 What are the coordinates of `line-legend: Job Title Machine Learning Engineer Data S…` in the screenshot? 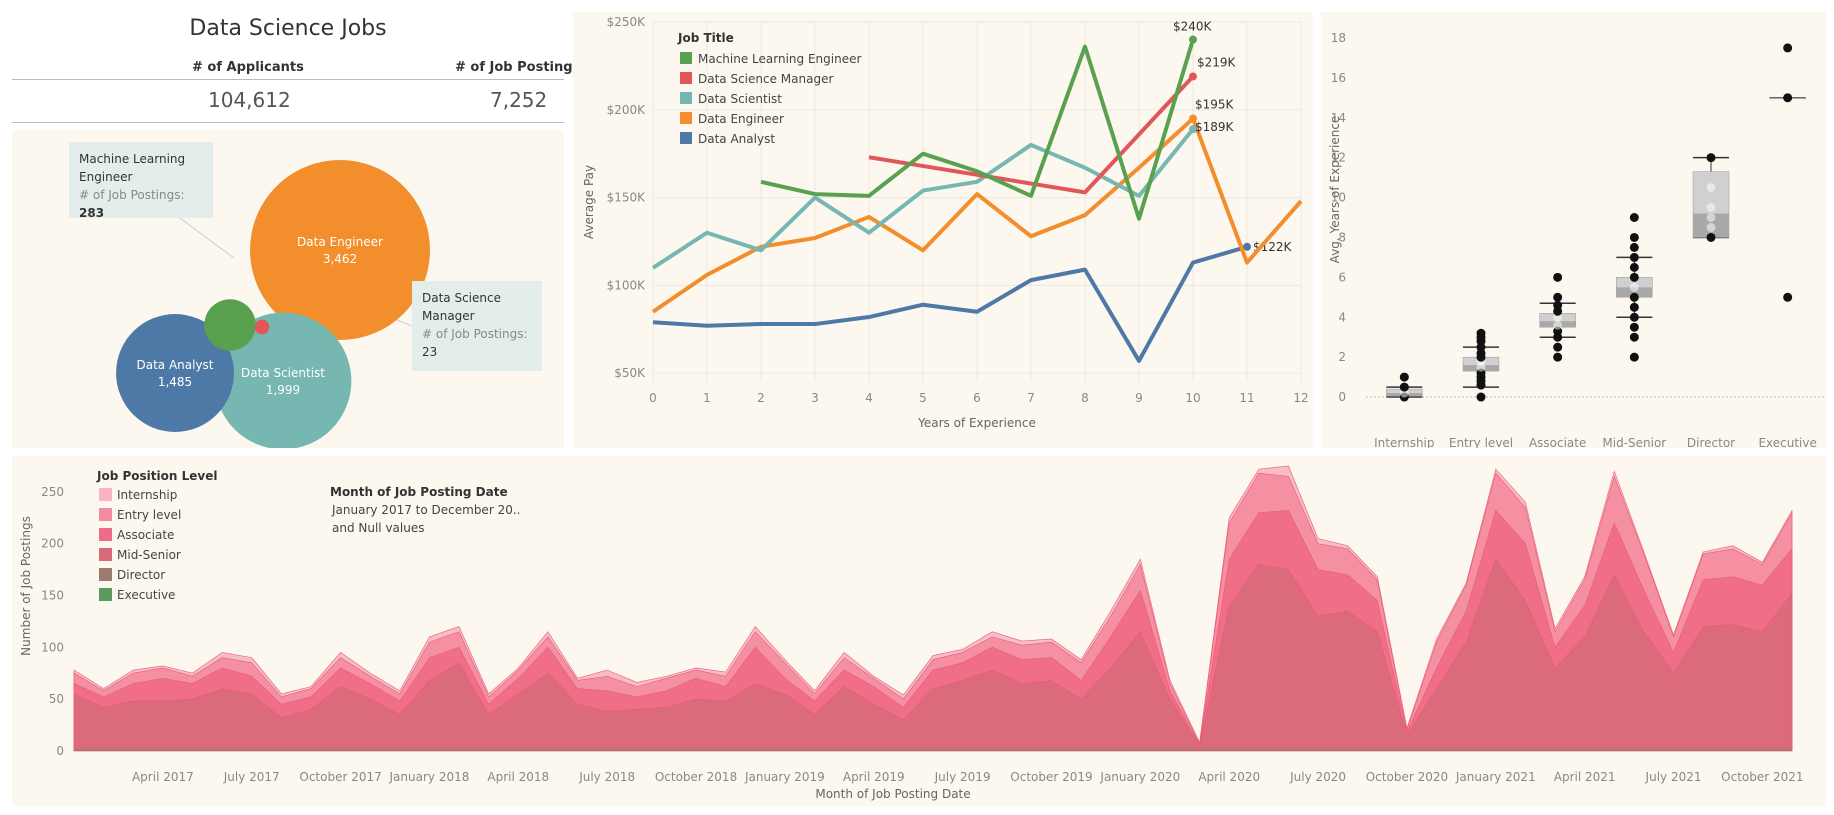 It's located at (769, 88).